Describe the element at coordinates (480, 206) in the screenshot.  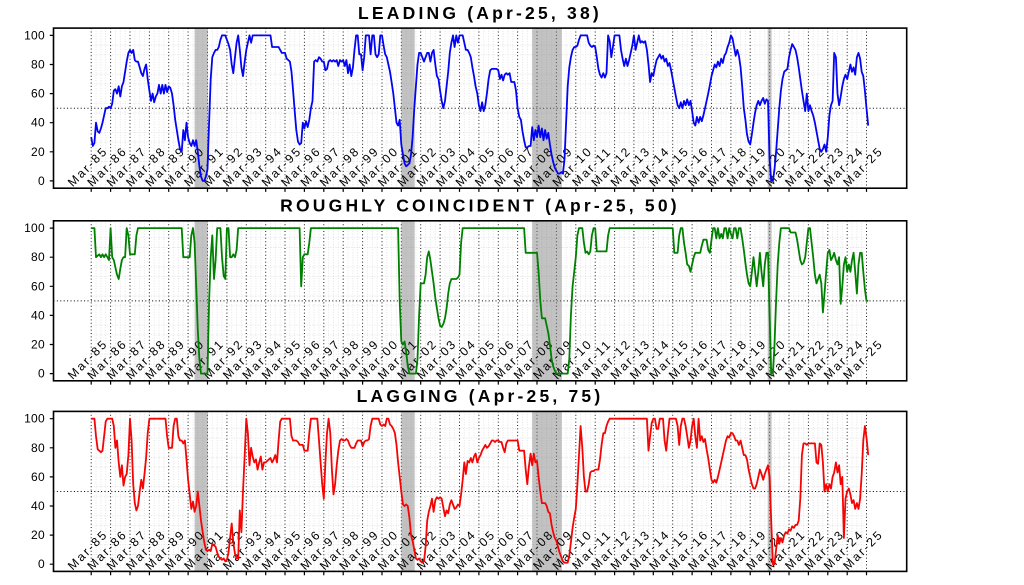
I see `svg-text:ROUGHLY COINCIDENT (Apr-25, 50: ROUGHLY COINCIDENT (Apr-25, 50)` at that location.